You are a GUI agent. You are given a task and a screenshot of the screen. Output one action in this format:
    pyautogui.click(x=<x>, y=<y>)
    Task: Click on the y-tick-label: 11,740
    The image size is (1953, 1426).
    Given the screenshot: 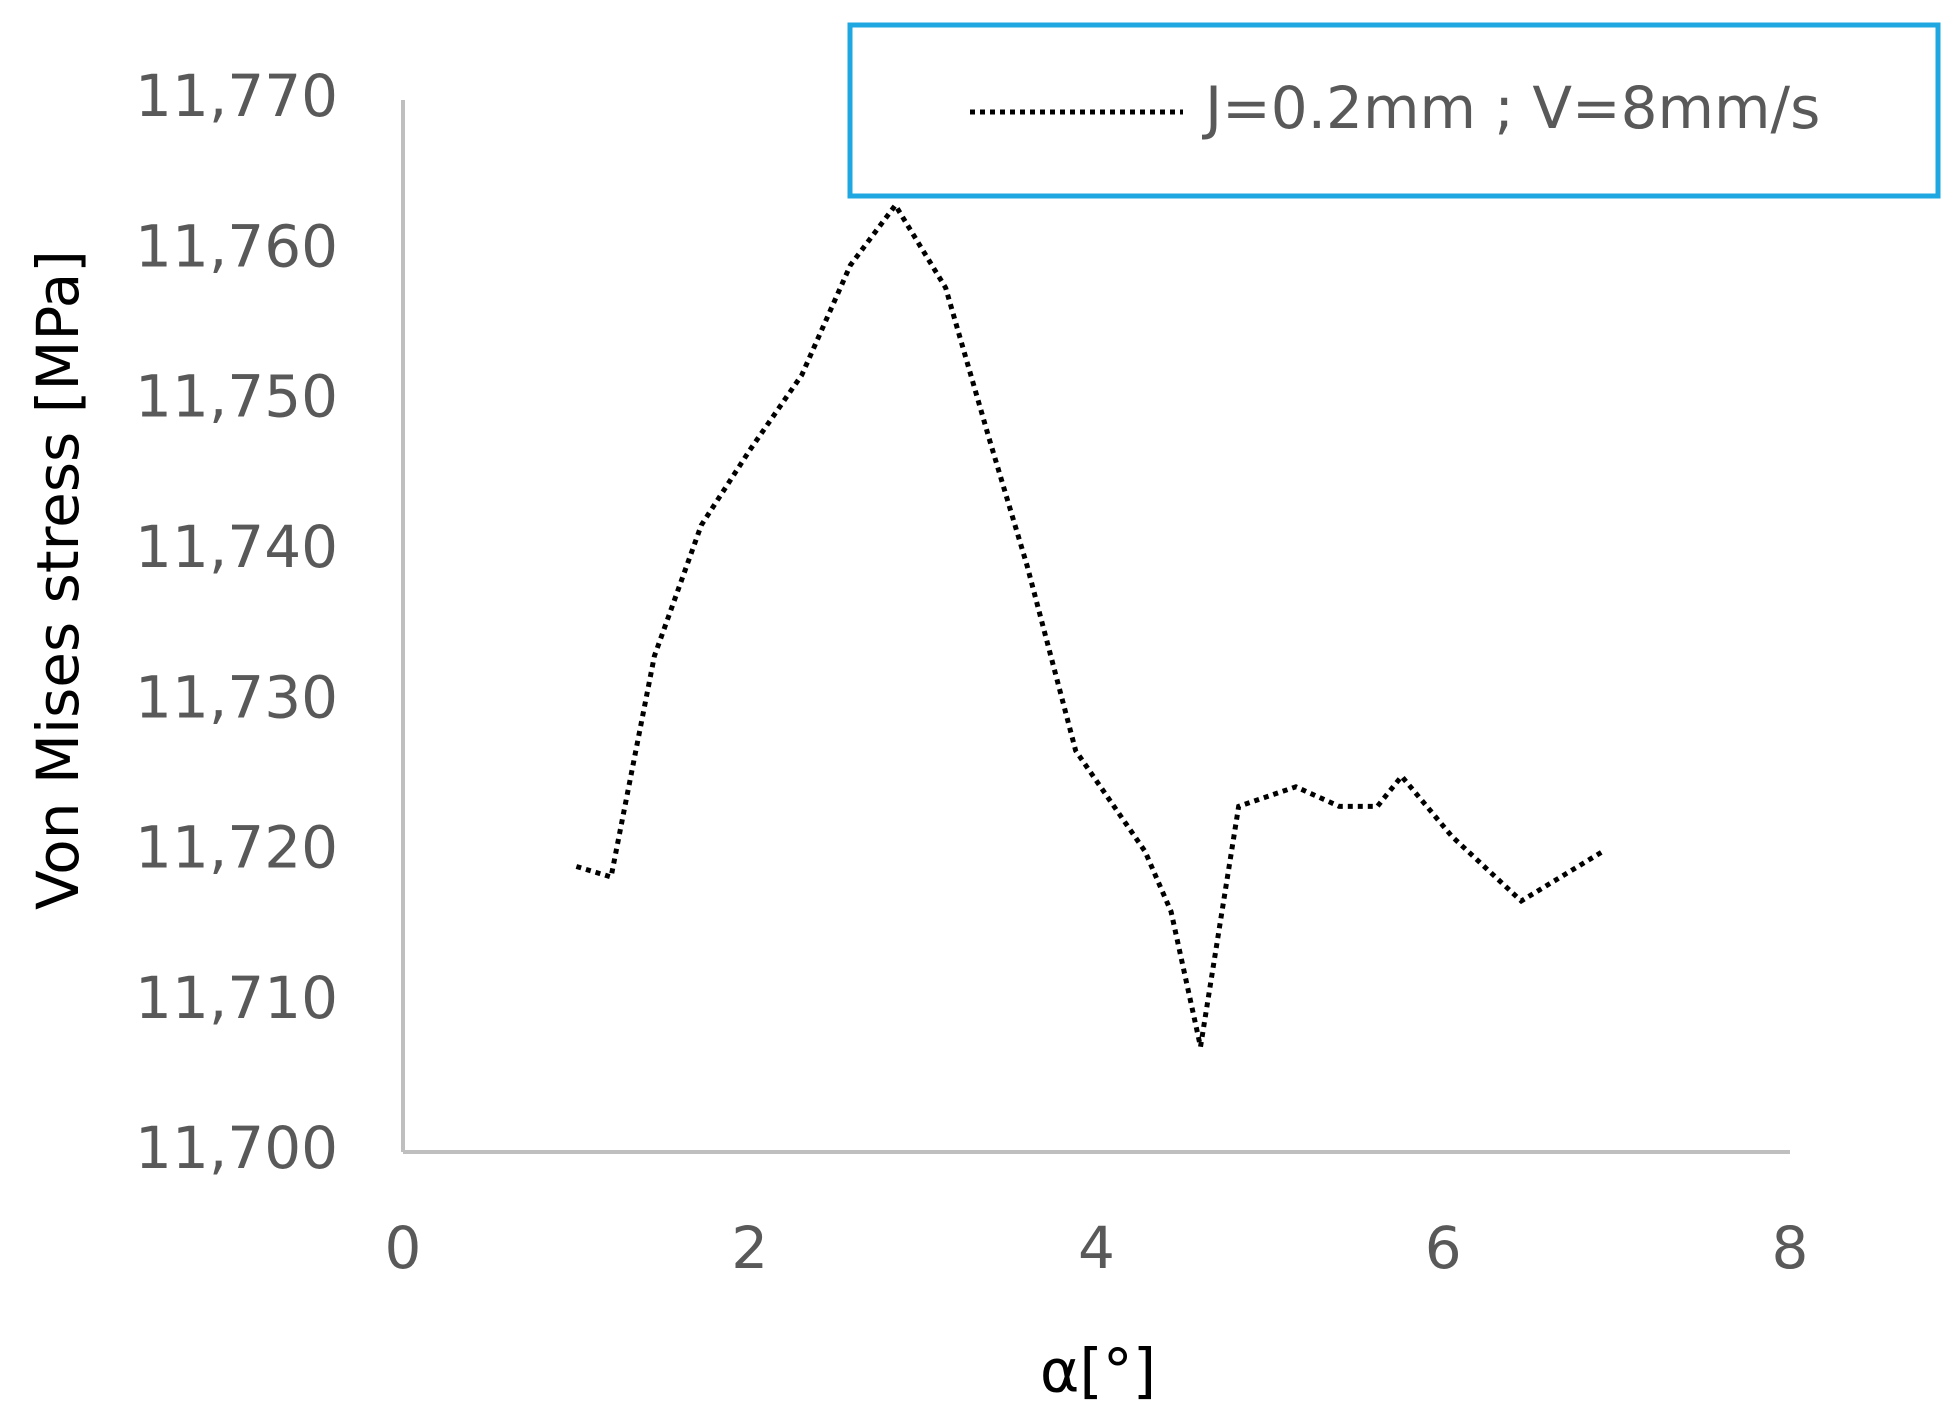 What is the action you would take?
    pyautogui.click(x=236, y=547)
    